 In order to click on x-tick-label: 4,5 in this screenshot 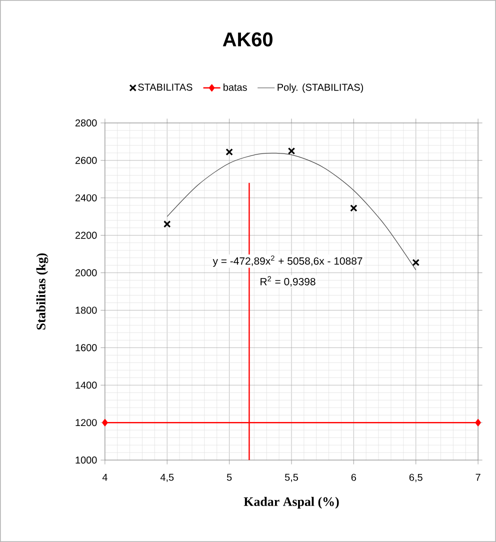, I will do `click(167, 478)`.